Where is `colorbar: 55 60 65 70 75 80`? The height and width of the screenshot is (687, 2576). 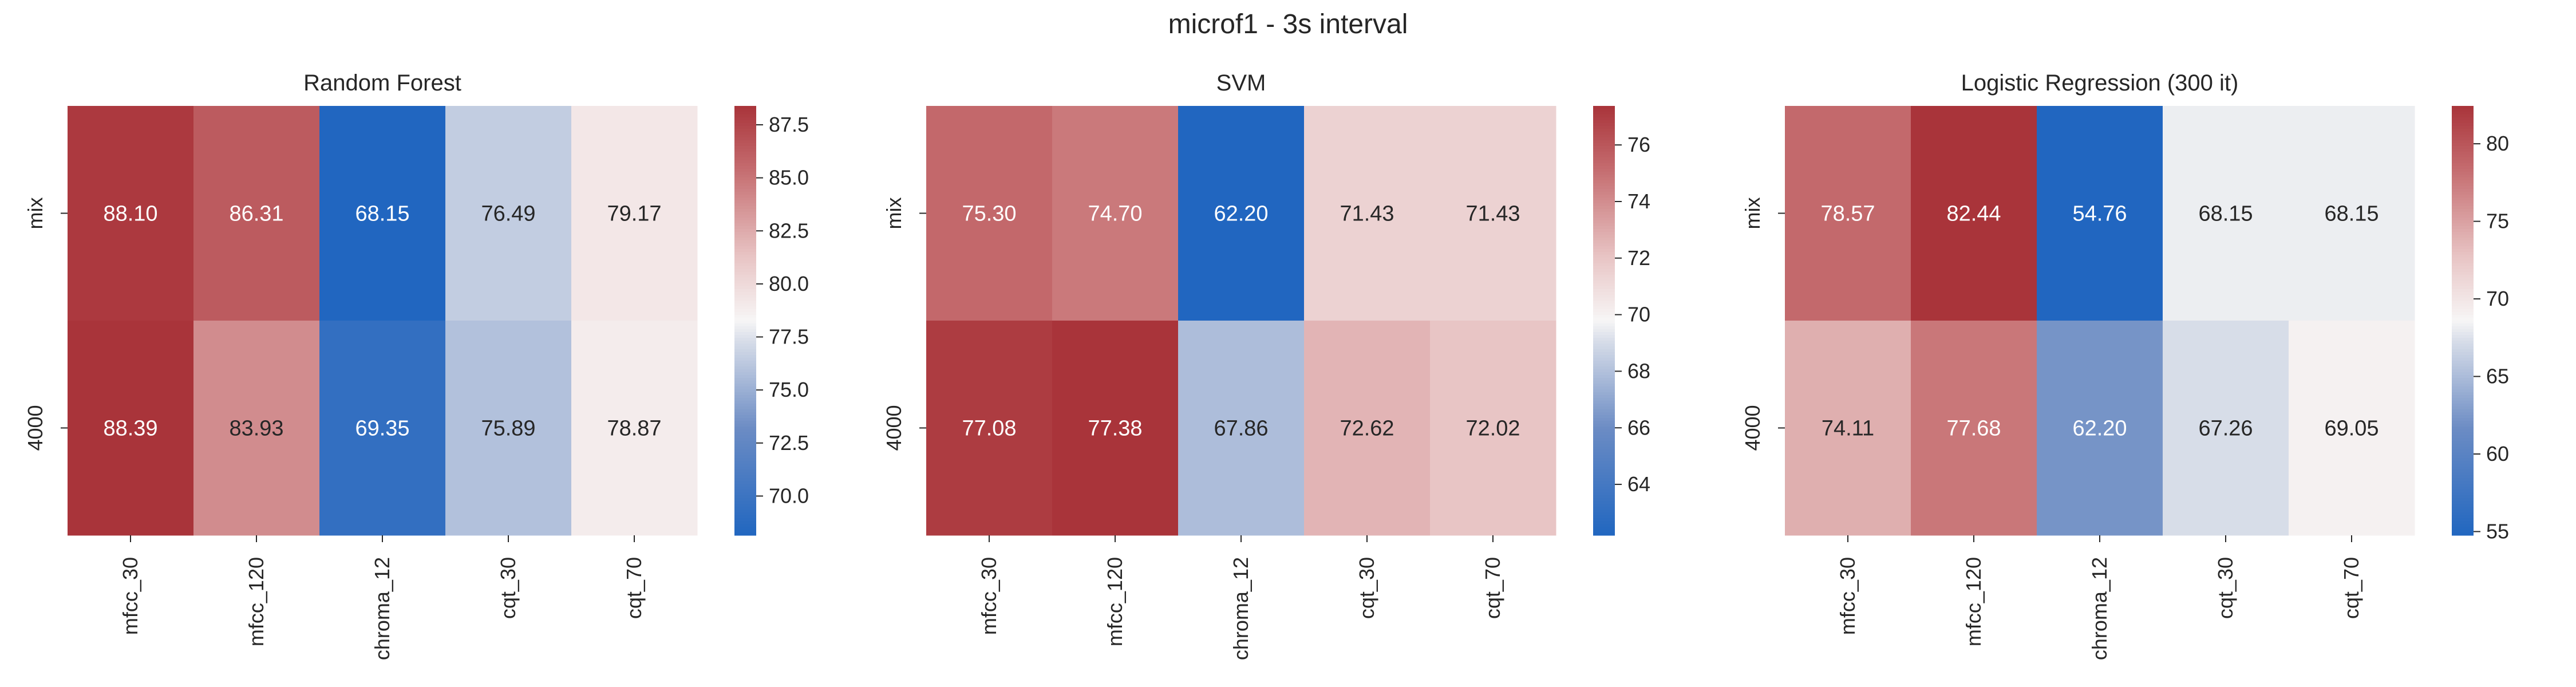 colorbar: 55 60 65 70 75 80 is located at coordinates (2480, 324).